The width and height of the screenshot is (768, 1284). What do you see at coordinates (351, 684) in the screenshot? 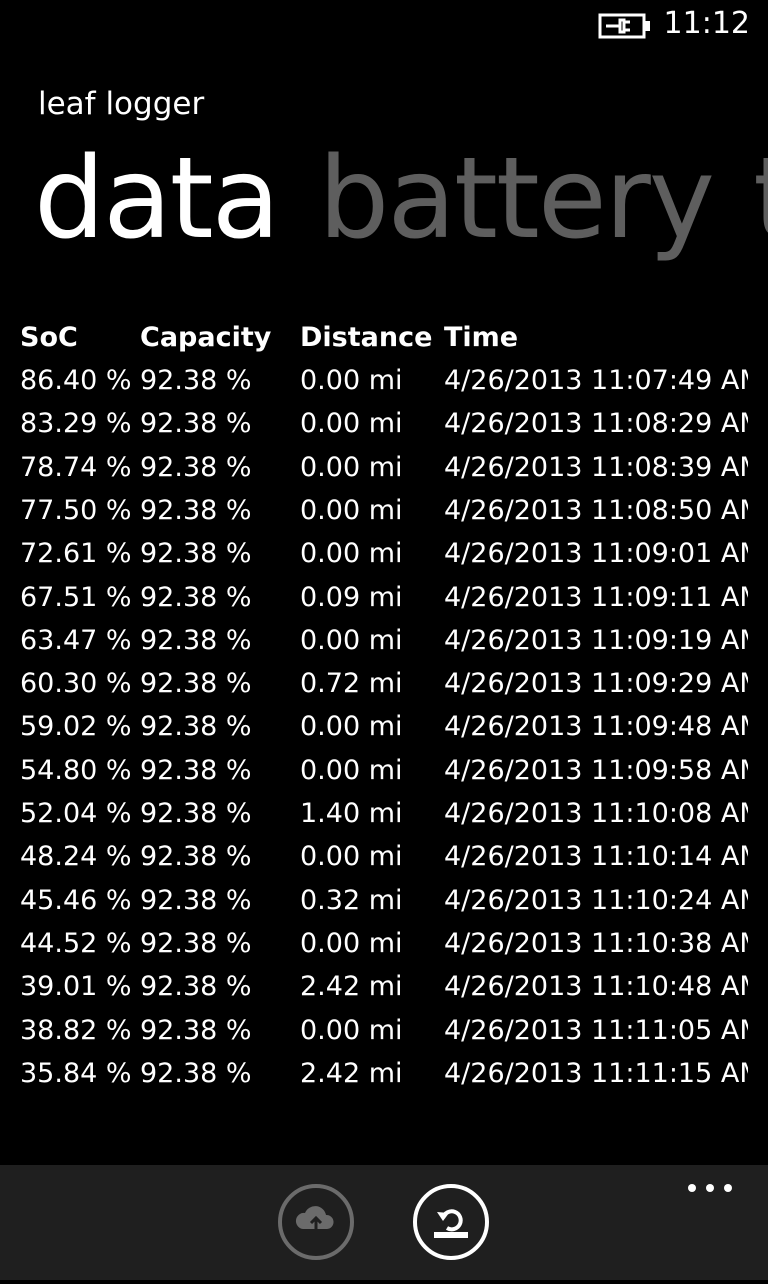
I see `table-cell: 0.72 mi` at bounding box center [351, 684].